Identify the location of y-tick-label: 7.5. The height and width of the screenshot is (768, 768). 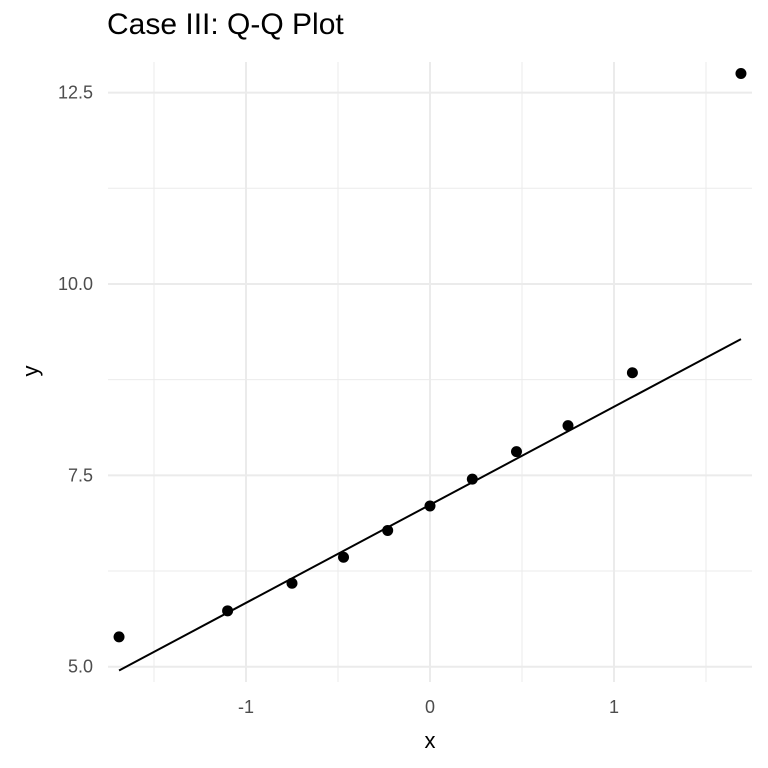
(80, 475).